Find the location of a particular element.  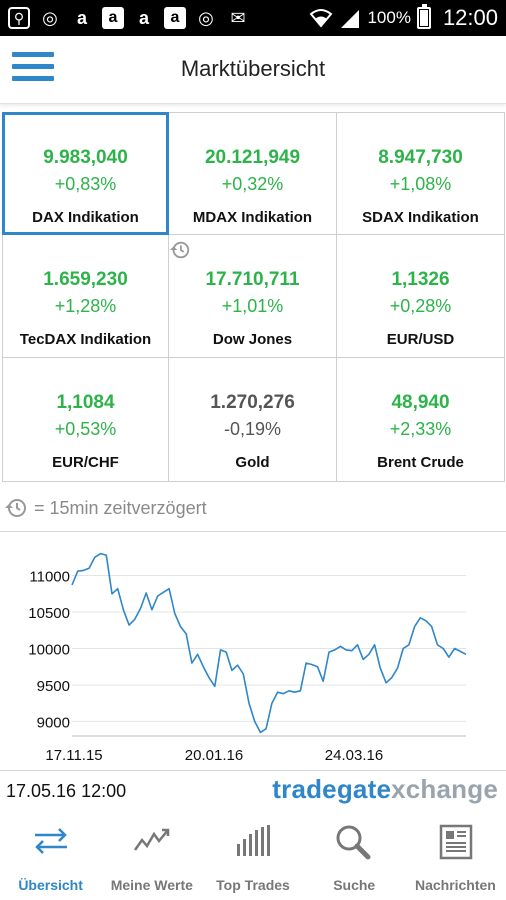

market-tile: 17.710,711 +1,01% Dow Jones is located at coordinates (253, 296).